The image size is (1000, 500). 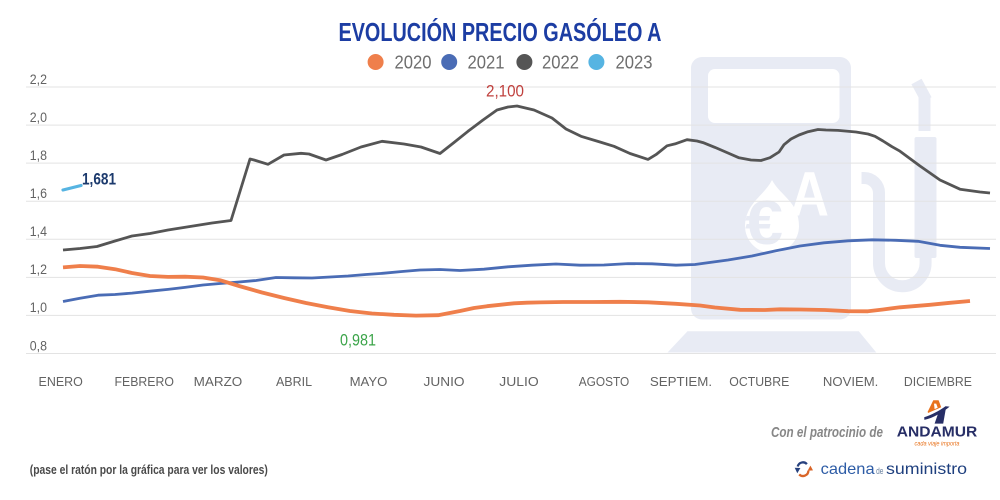 I want to click on svg-text: suministro, so click(x=926, y=469).